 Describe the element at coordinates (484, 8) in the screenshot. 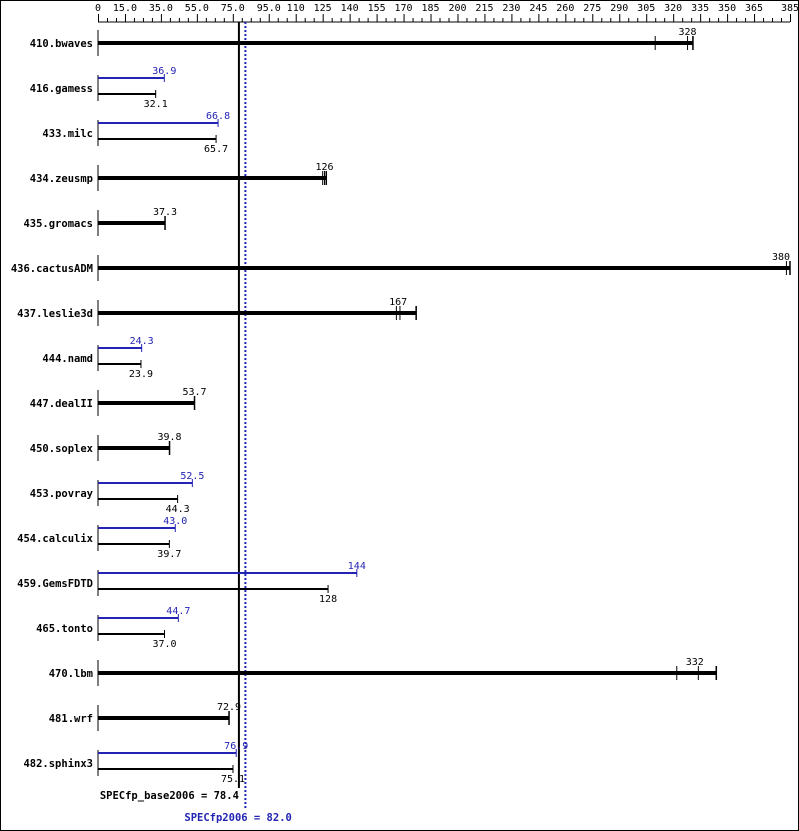

I see `x-tick-label: 215` at that location.